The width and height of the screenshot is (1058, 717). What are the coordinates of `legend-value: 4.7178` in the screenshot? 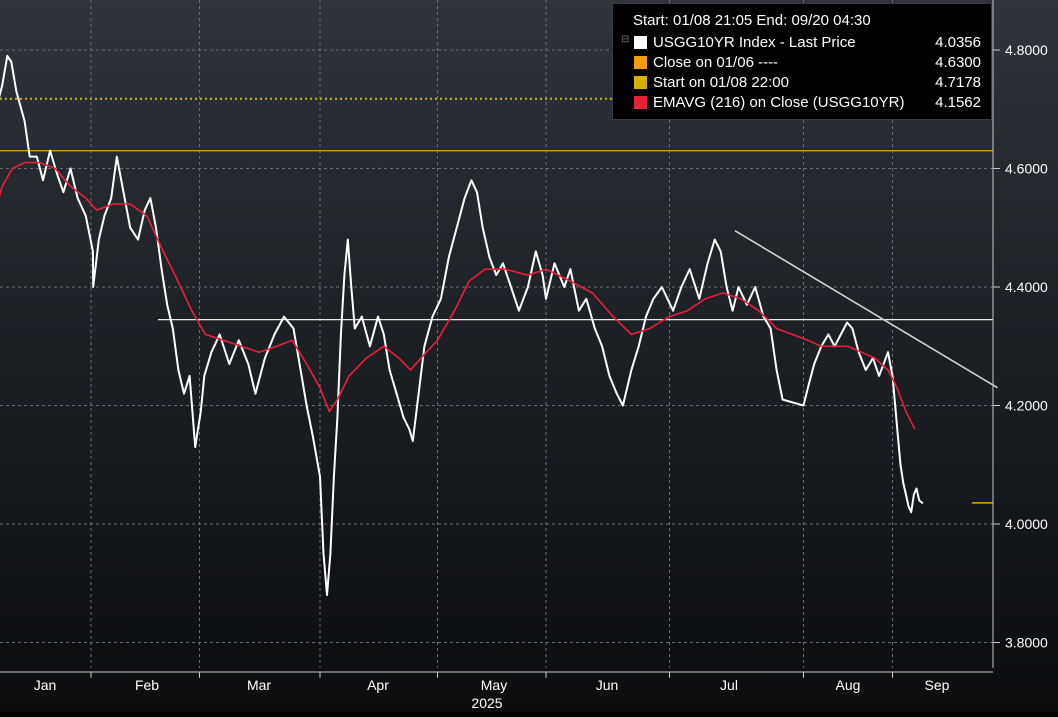 It's located at (958, 82).